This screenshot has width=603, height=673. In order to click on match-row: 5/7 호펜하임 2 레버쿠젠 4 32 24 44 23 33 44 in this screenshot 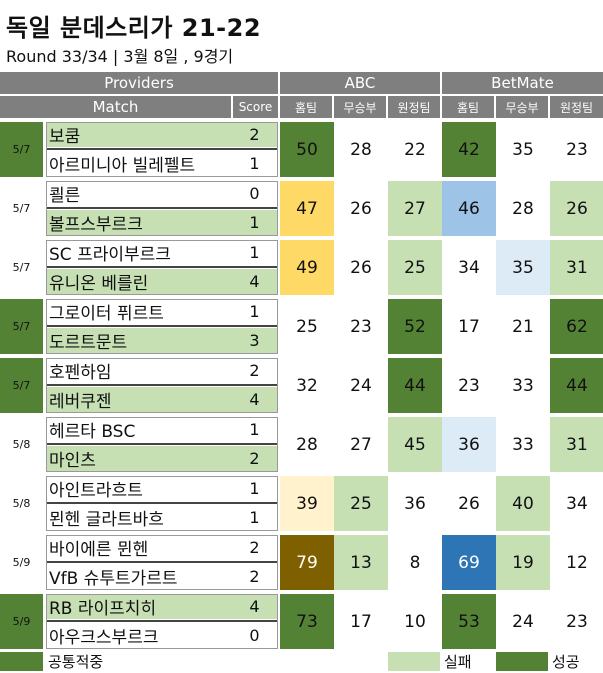, I will do `click(301, 385)`.